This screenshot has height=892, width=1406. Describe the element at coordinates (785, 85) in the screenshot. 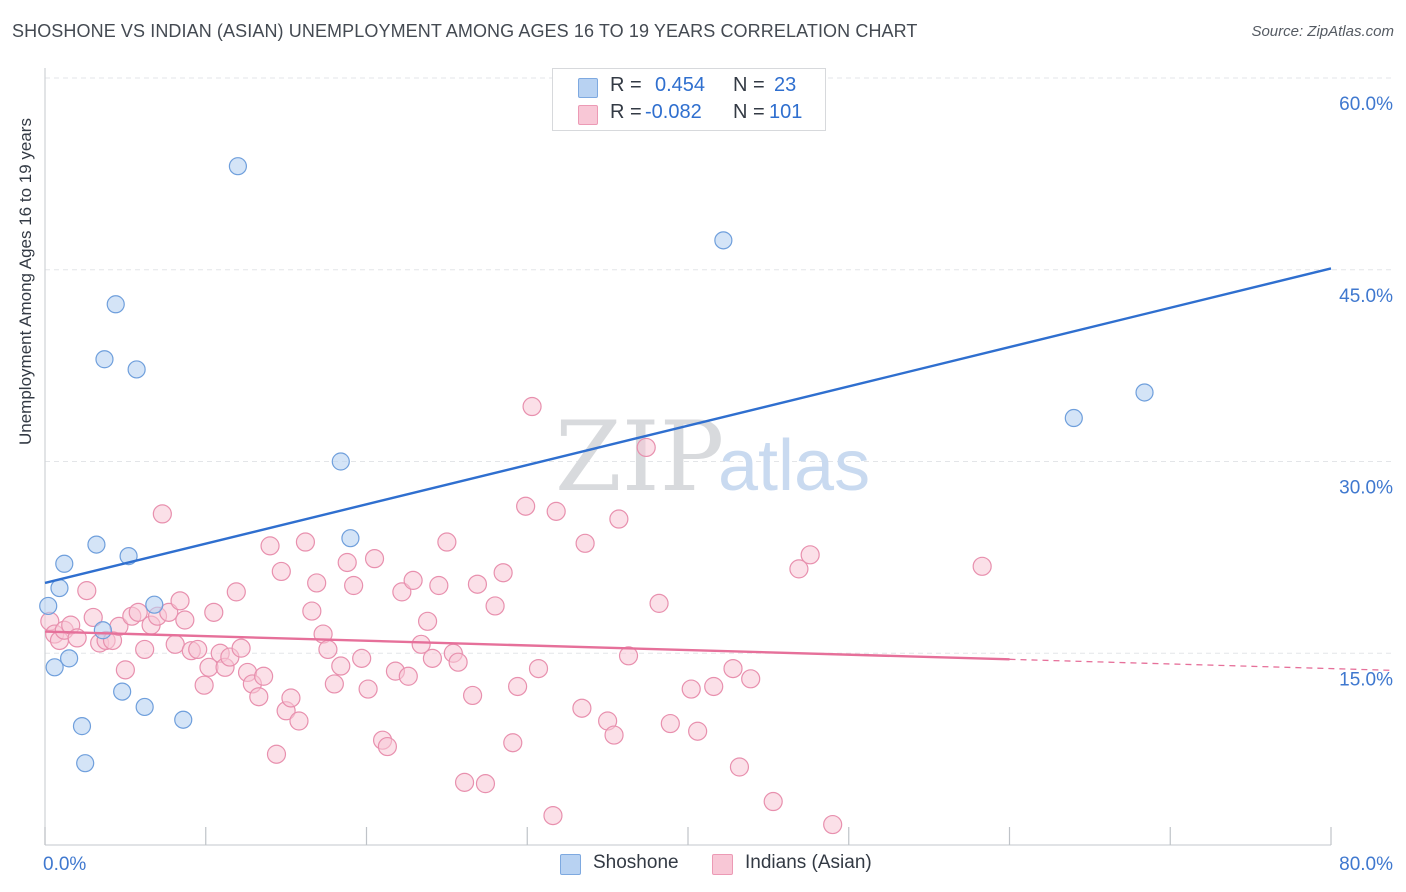

I see `legend-n-value: 23` at that location.